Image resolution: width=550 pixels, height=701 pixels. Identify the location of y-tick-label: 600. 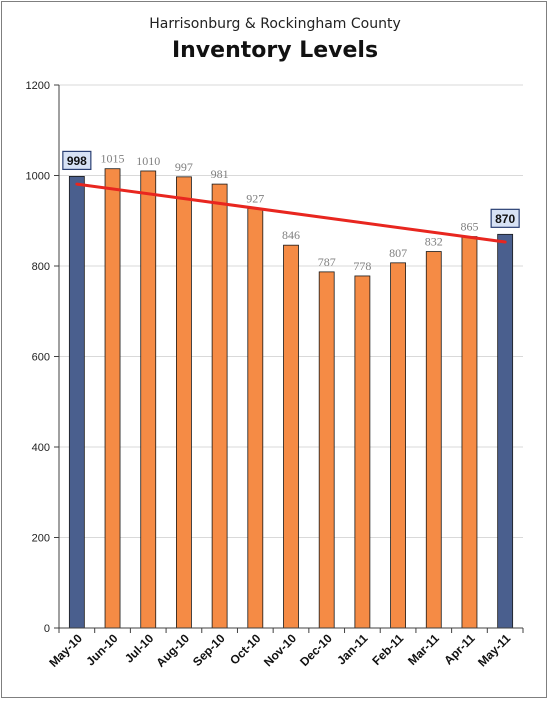
(41, 358).